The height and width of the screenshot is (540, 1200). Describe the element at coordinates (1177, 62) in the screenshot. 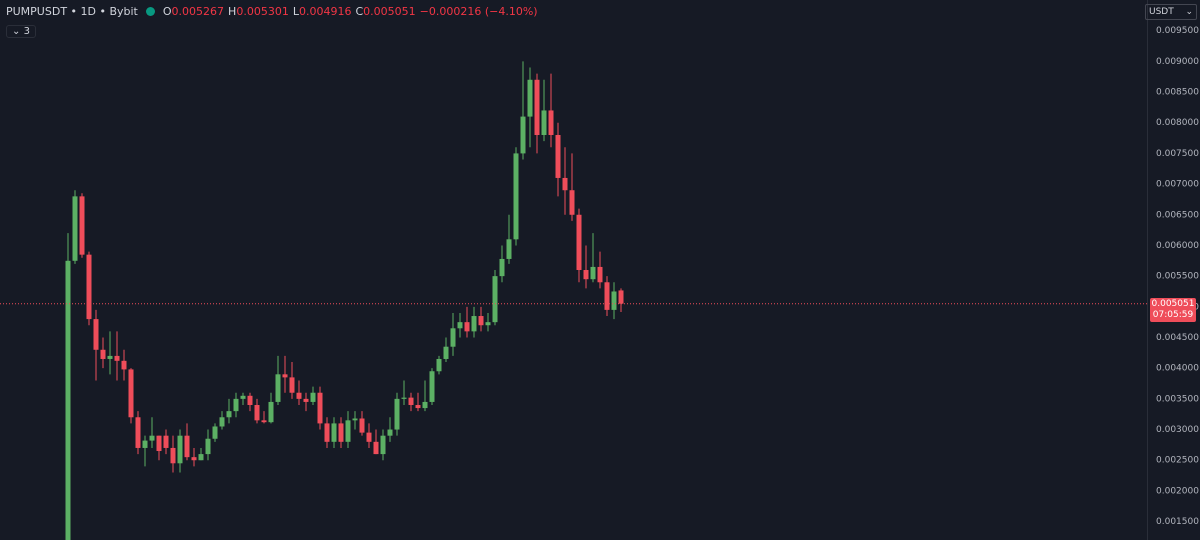

I see `y-tick-label: 0.009000` at that location.